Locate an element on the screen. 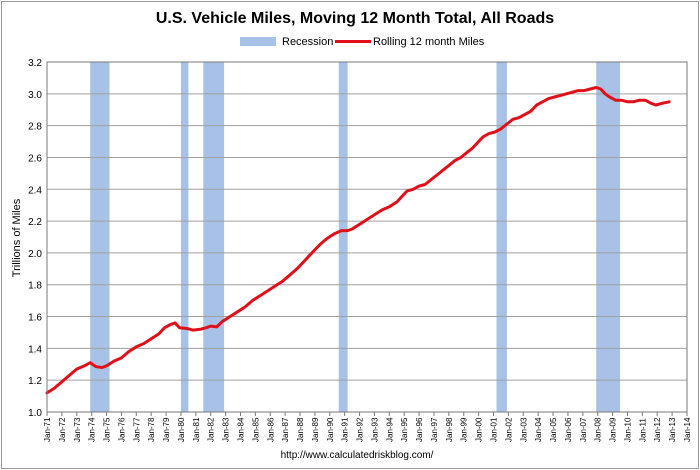  y-tick-label: 1.0 is located at coordinates (35, 413).